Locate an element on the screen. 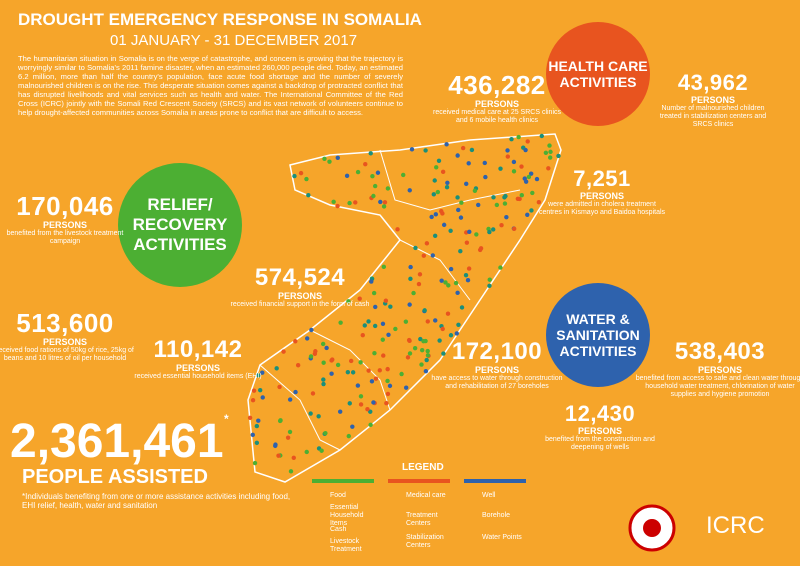  stat-number: 110,142 is located at coordinates (198, 349).